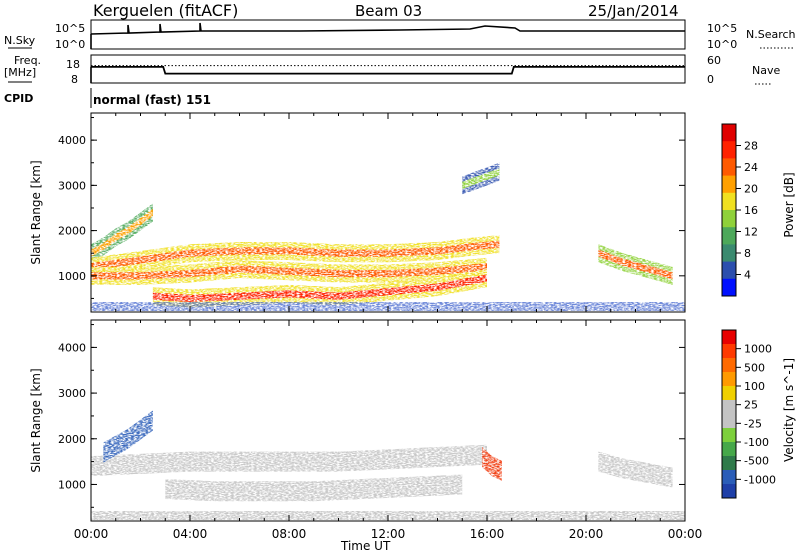 Image resolution: width=800 pixels, height=554 pixels. What do you see at coordinates (18, 98) in the screenshot?
I see `cpid-label: CPID` at bounding box center [18, 98].